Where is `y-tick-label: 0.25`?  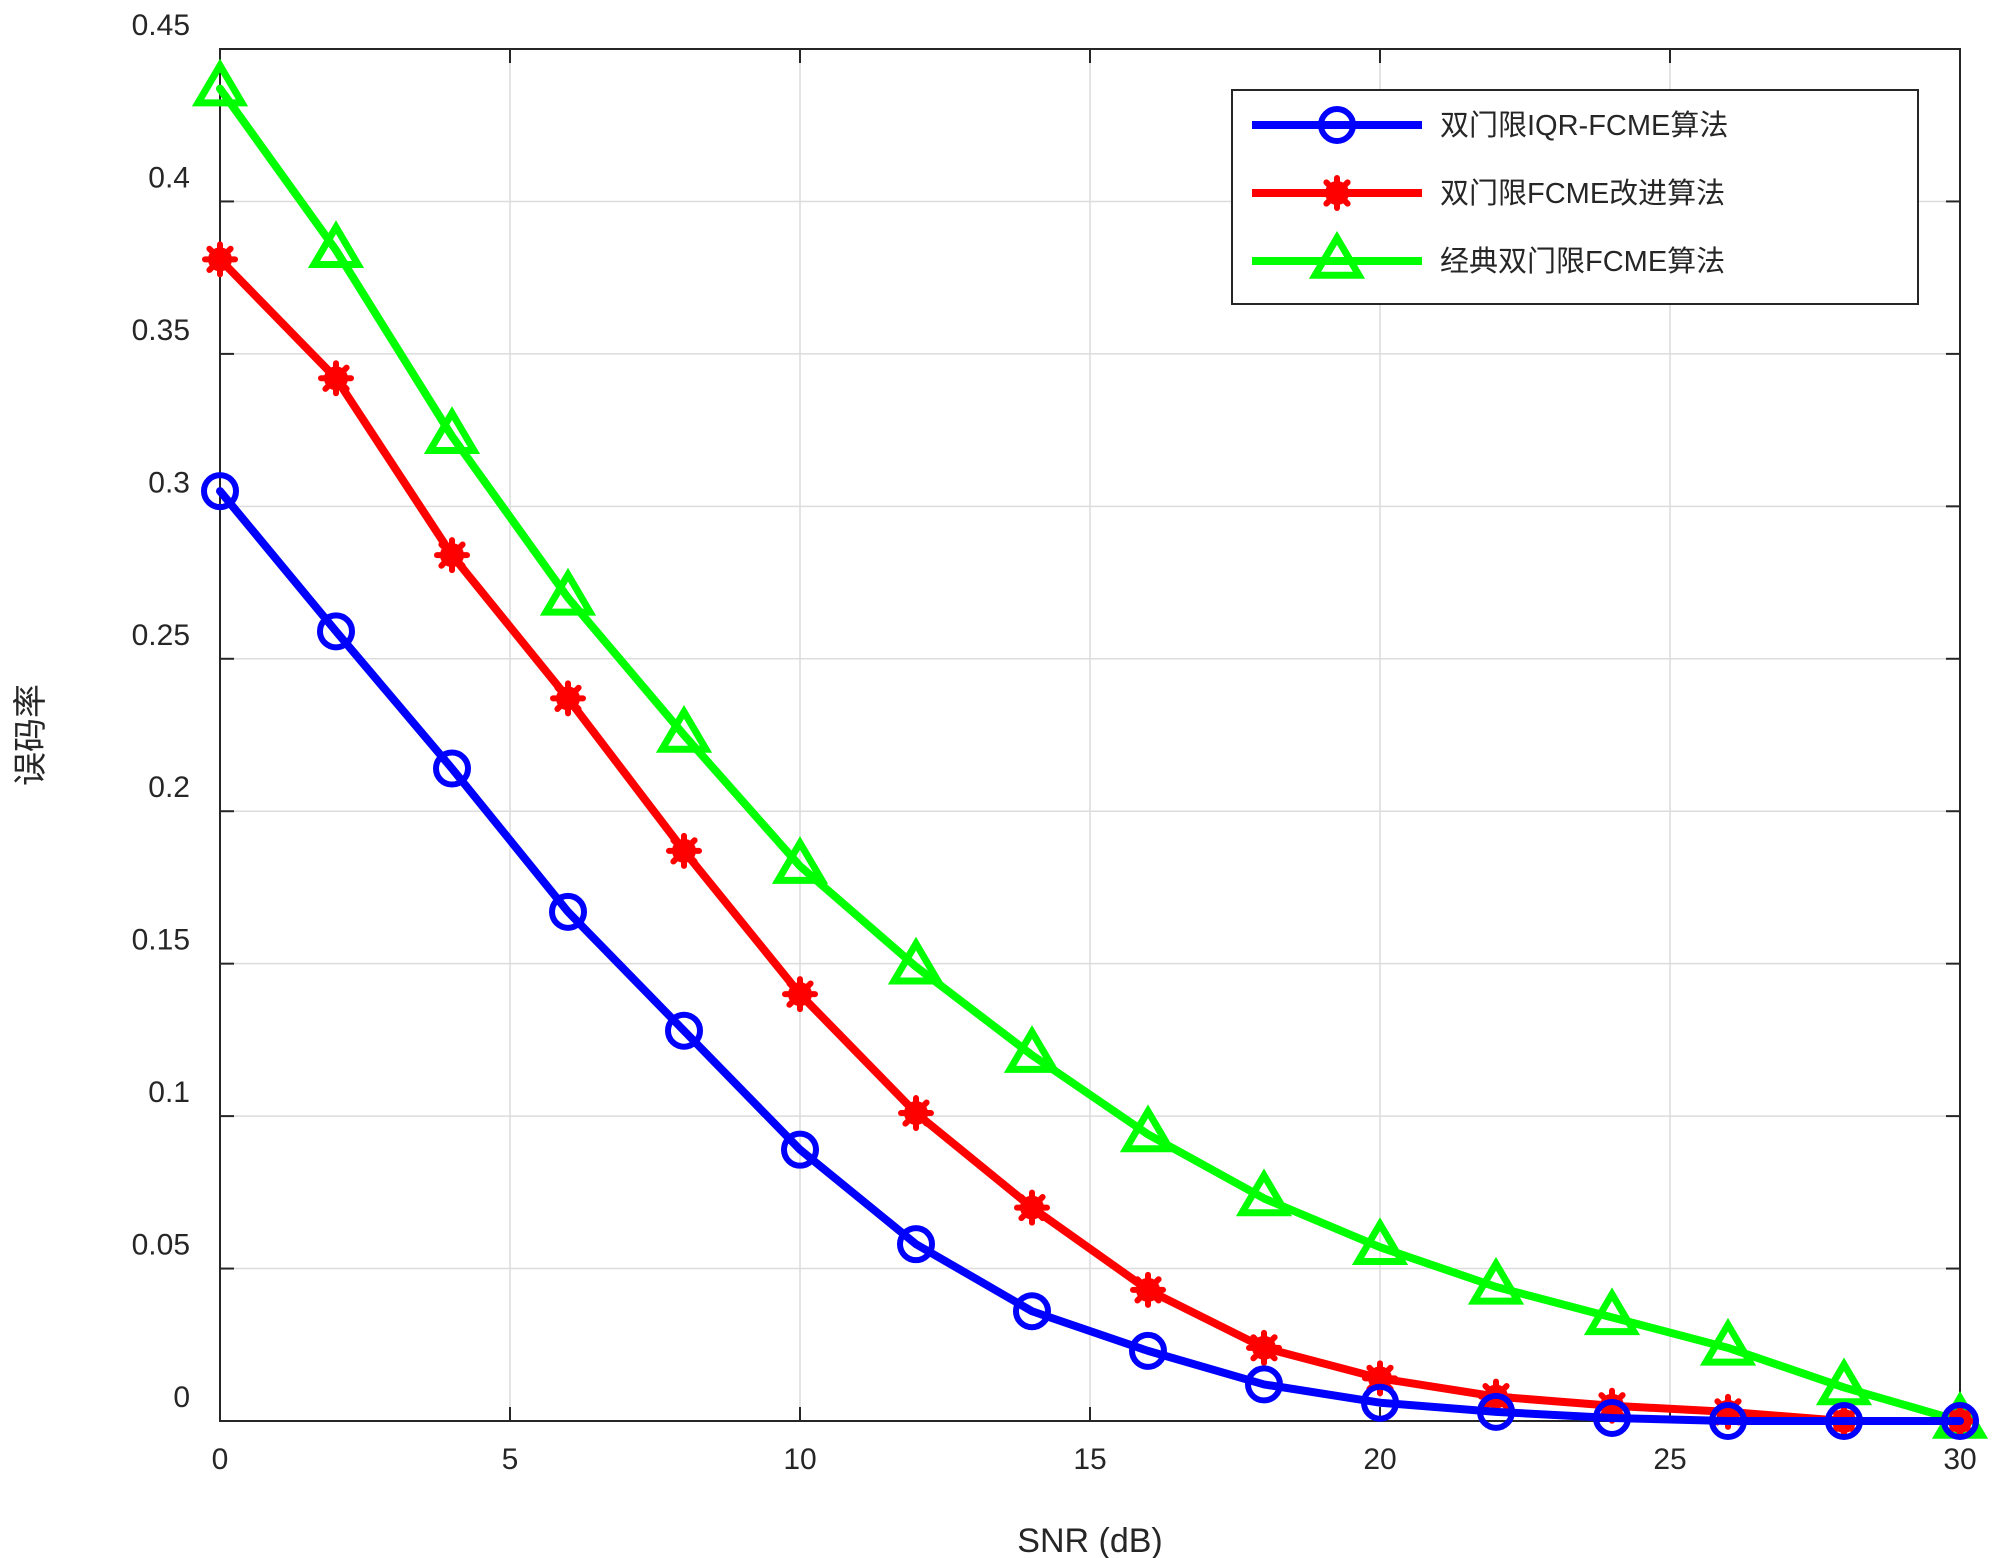 y-tick-label: 0.25 is located at coordinates (161, 635).